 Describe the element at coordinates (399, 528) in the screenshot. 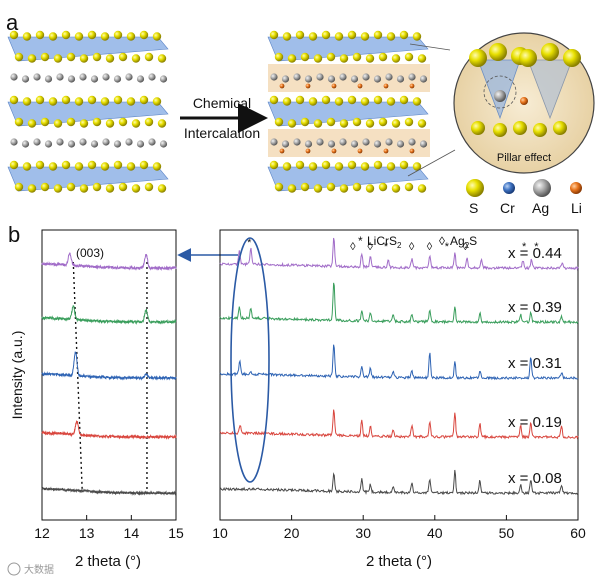

I see `xrd-full-x-axis: 10 20 30 40 50 60` at that location.